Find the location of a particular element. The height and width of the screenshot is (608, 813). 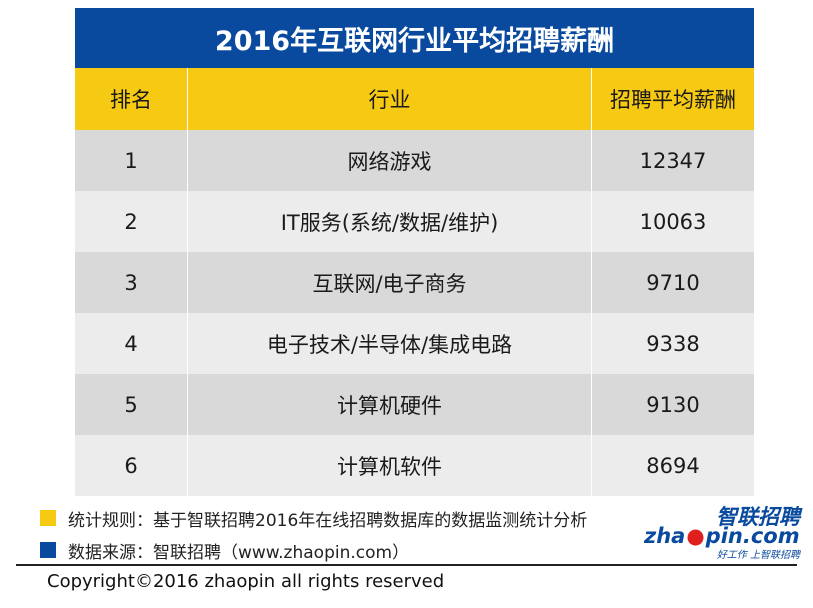

logo-en-text: zha●pin.com is located at coordinates (721, 536).